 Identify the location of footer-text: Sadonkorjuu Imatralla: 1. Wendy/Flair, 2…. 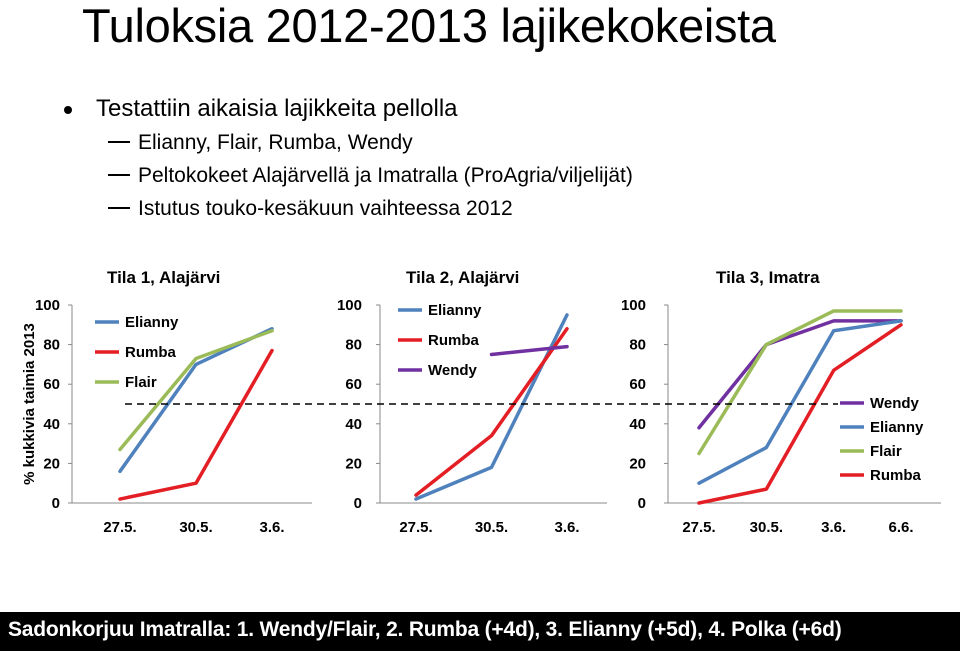
(425, 629).